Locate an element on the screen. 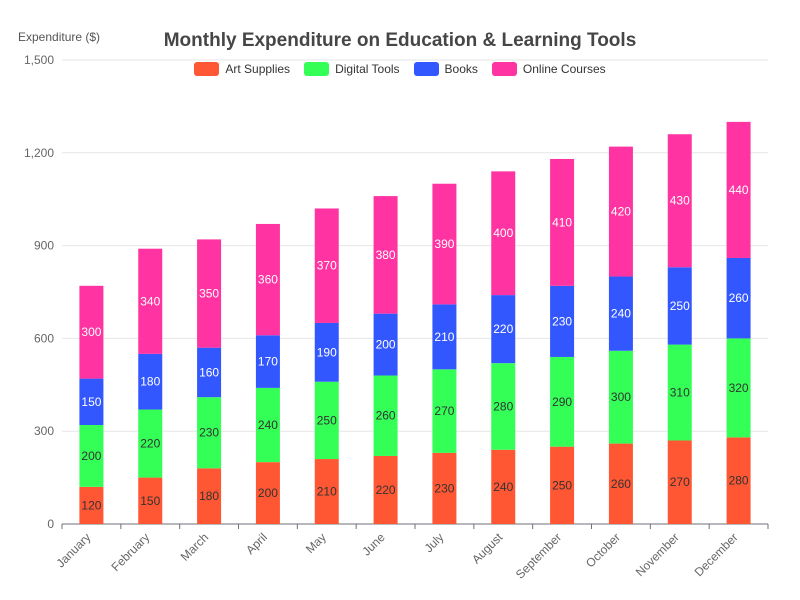 This screenshot has width=800, height=600. data-label: 300 is located at coordinates (621, 397).